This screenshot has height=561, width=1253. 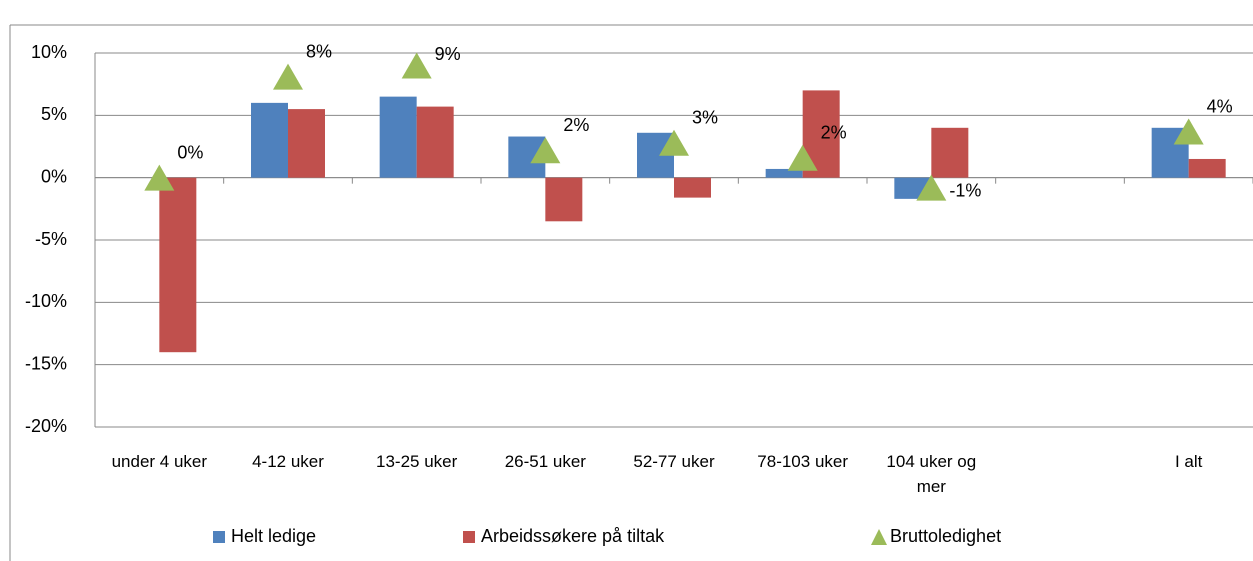 I want to click on y-tick-label: 5%, so click(x=54, y=114).